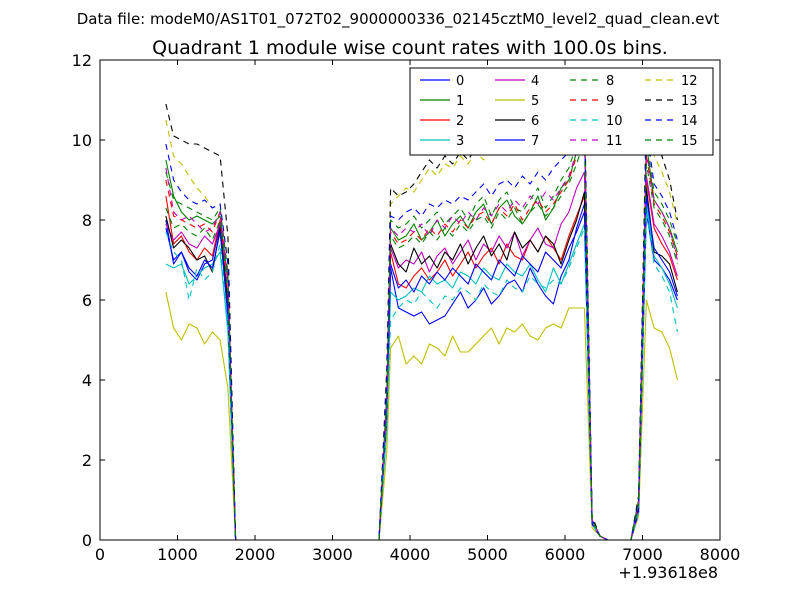 This screenshot has height=600, width=800. Describe the element at coordinates (610, 101) in the screenshot. I see `legend-label: 9` at that location.